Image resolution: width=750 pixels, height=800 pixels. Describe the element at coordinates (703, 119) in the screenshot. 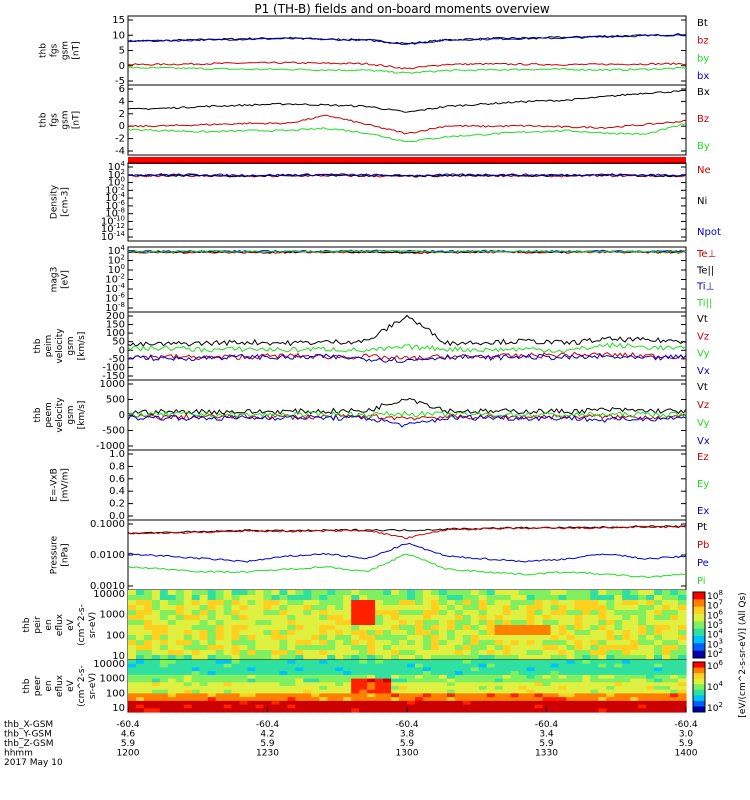

I see `legend-bz: Bz` at that location.